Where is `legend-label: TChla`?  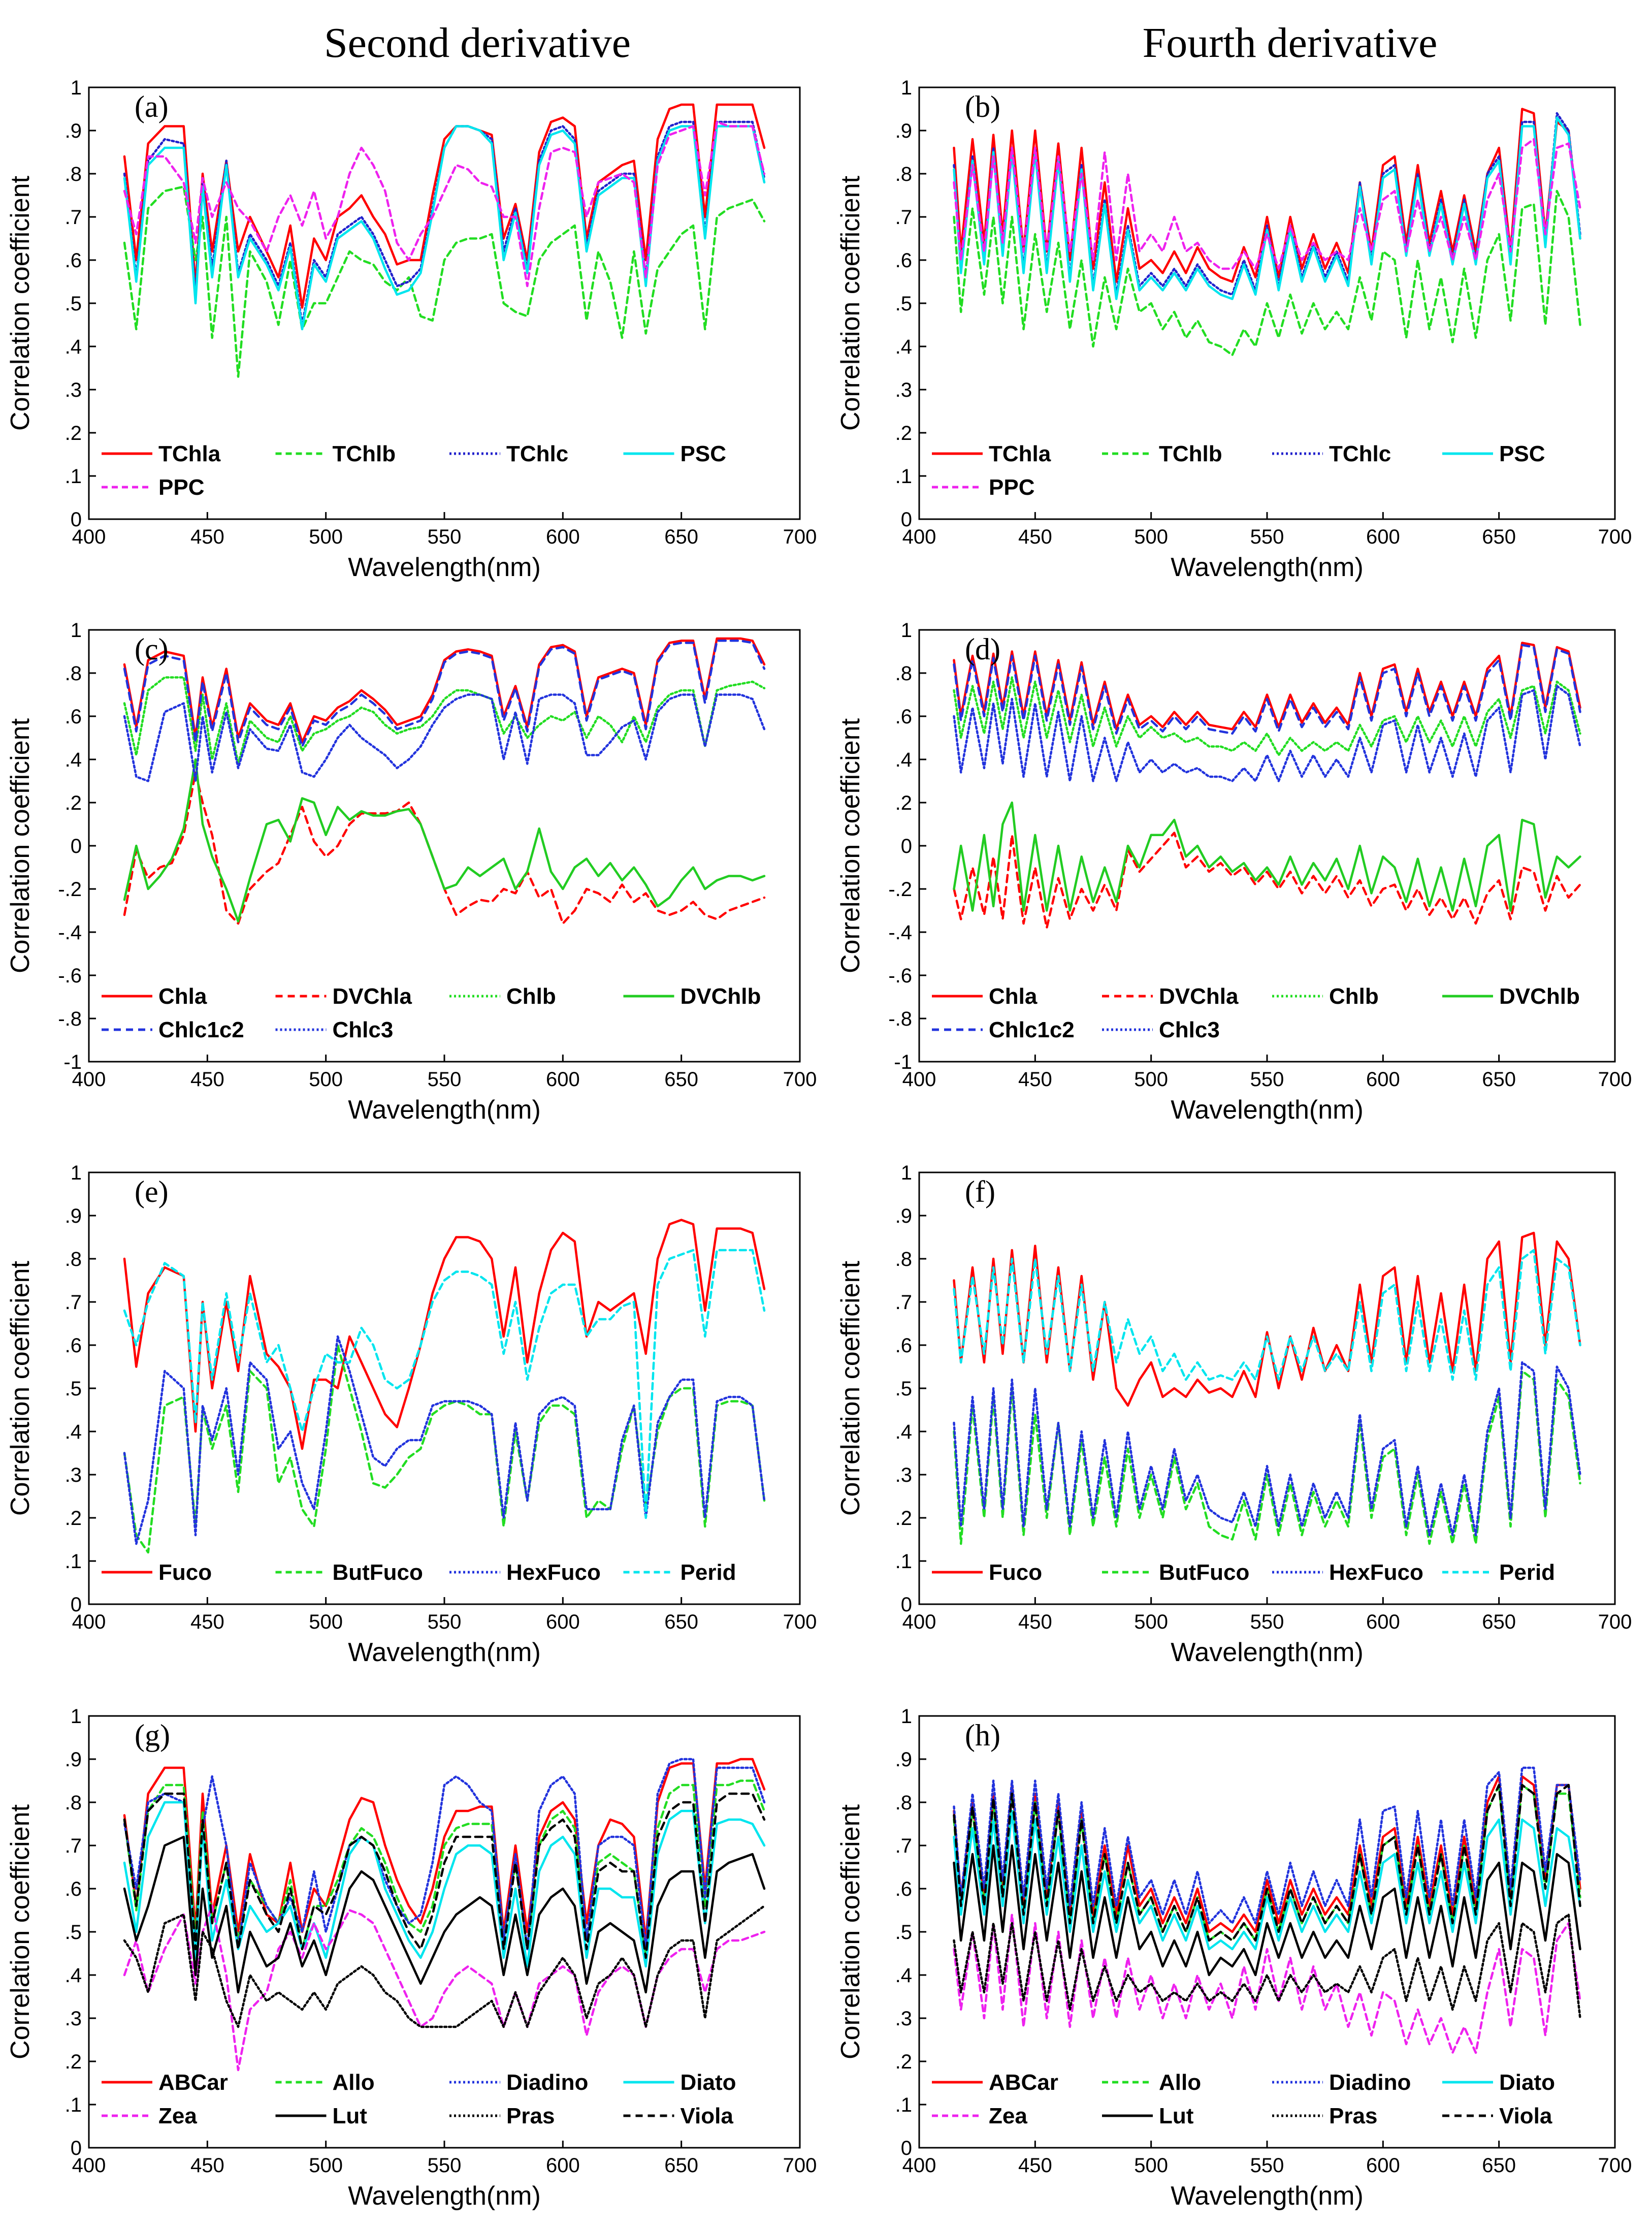
legend-label: TChla is located at coordinates (189, 453).